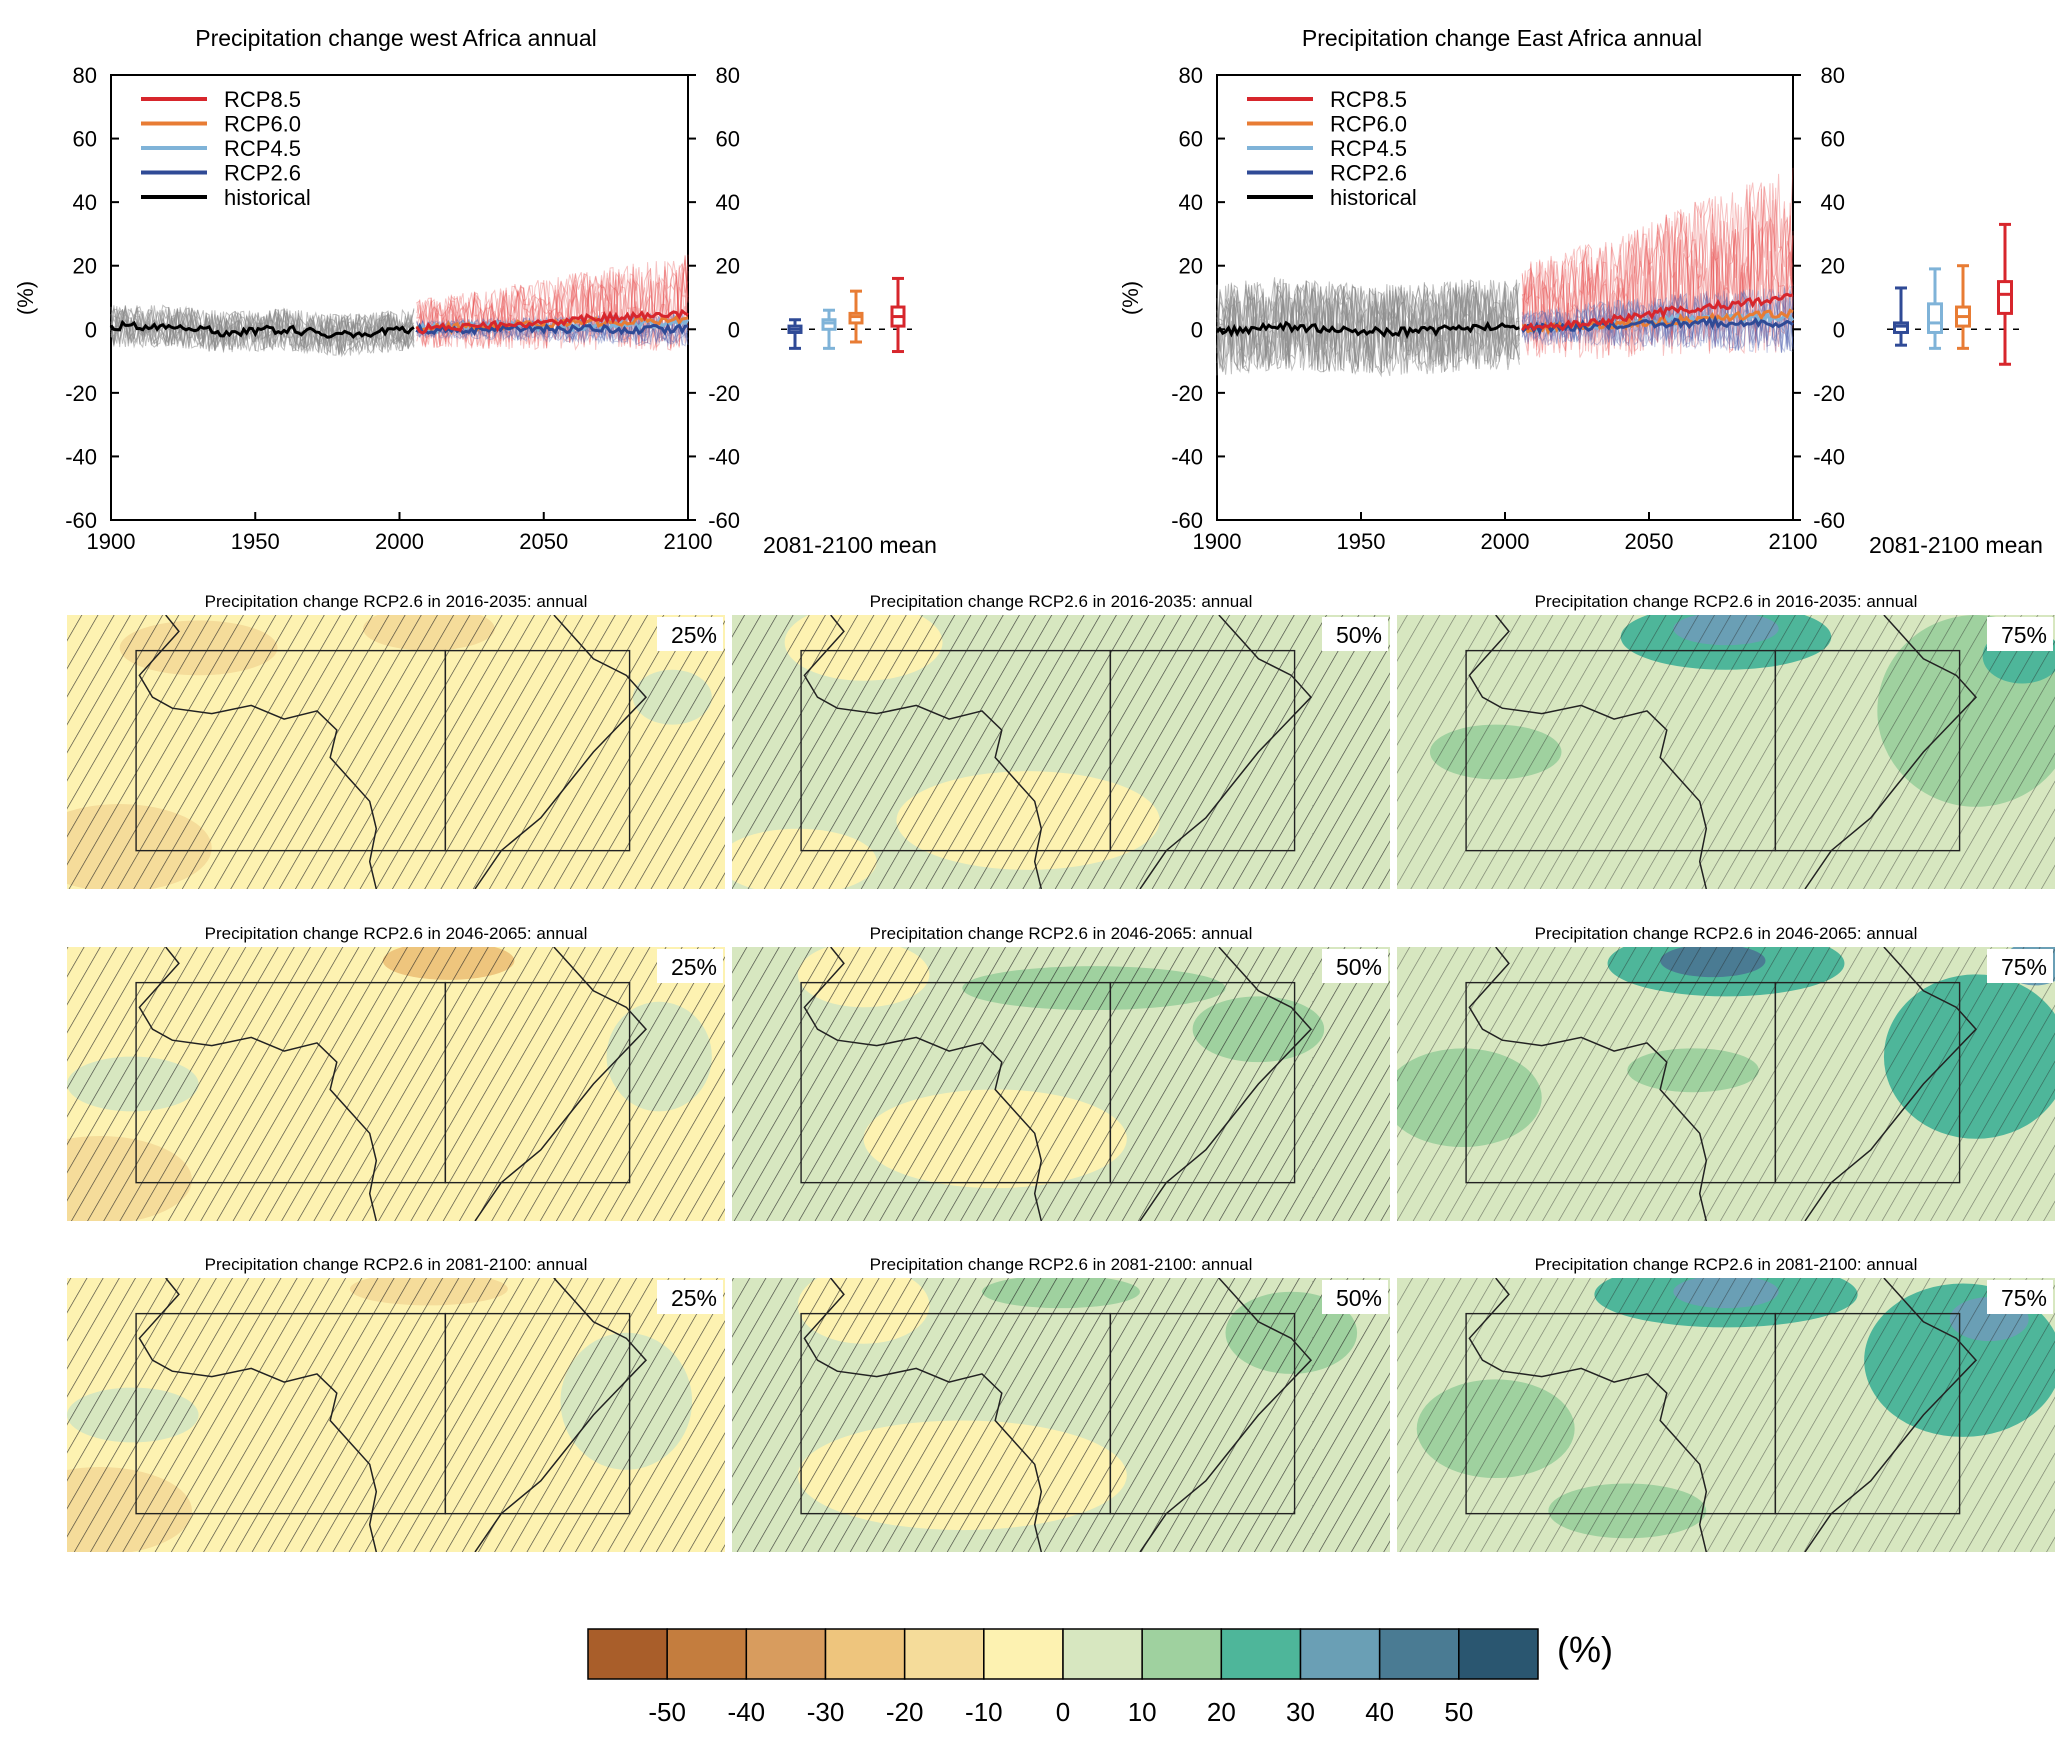  Describe the element at coordinates (262, 173) in the screenshot. I see `legend-label: RCP2.6` at that location.